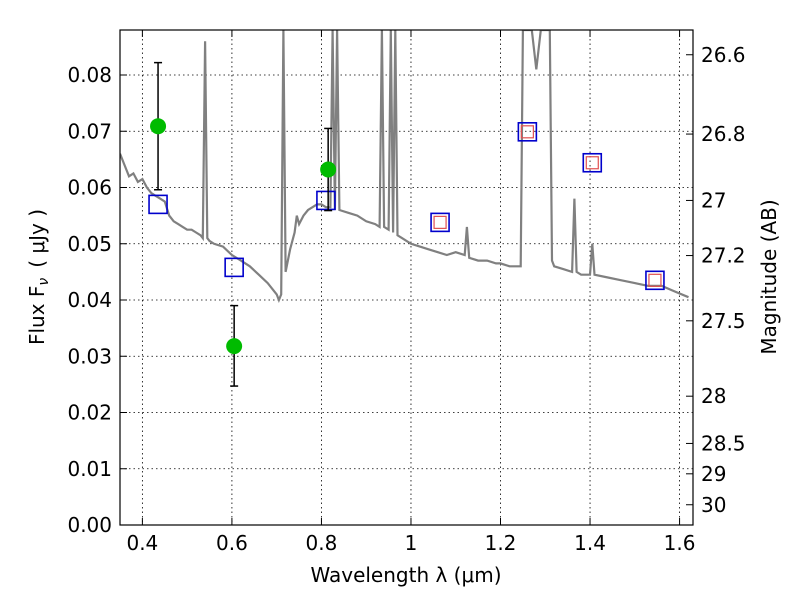 This screenshot has height=600, width=800. Describe the element at coordinates (89, 469) in the screenshot. I see `y-tick-label: 0.01` at that location.